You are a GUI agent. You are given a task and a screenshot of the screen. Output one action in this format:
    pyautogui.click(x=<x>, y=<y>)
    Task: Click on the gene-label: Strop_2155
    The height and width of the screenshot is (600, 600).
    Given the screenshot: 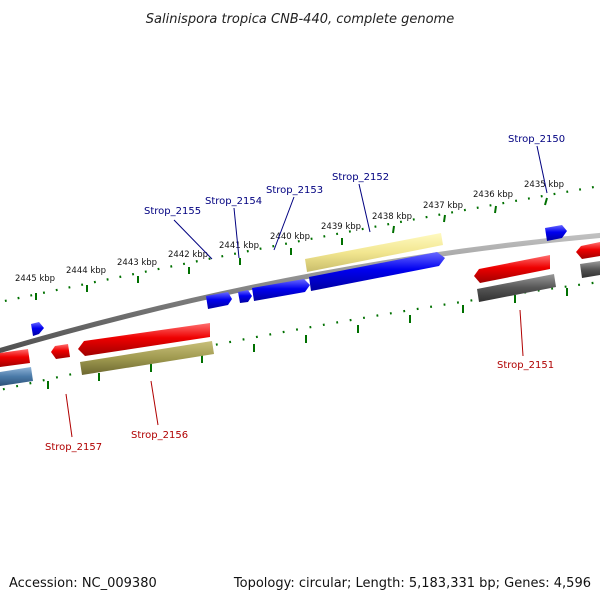 What is the action you would take?
    pyautogui.click(x=172, y=211)
    